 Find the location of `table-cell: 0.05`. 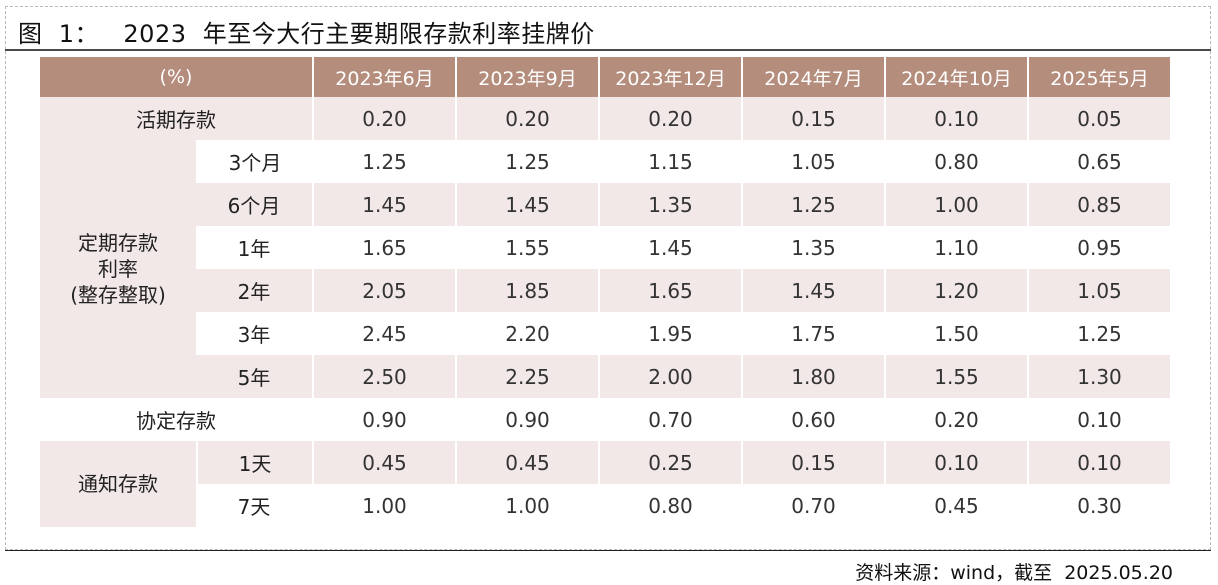

table-cell: 0.05 is located at coordinates (1098, 118).